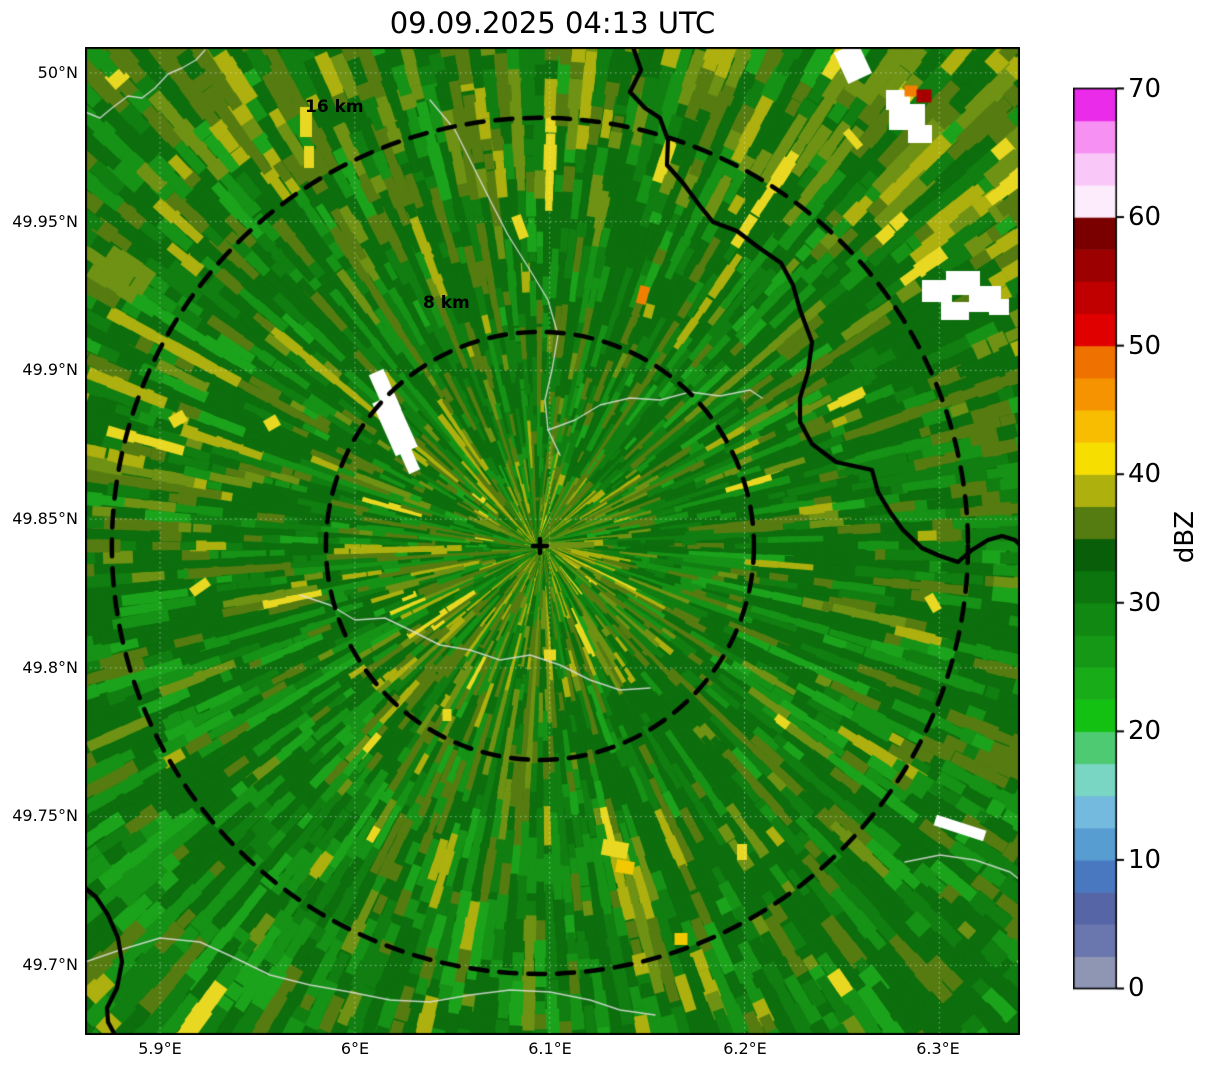  Describe the element at coordinates (446, 303) in the screenshot. I see `range-ring-label-8km: 8 km` at that location.